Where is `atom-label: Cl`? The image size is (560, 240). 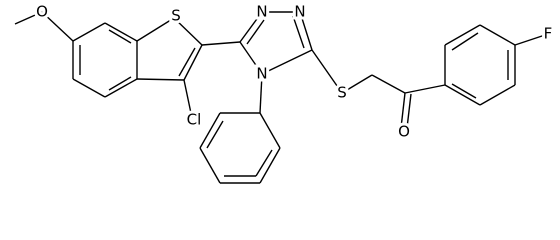
atom-label: Cl is located at coordinates (194, 120).